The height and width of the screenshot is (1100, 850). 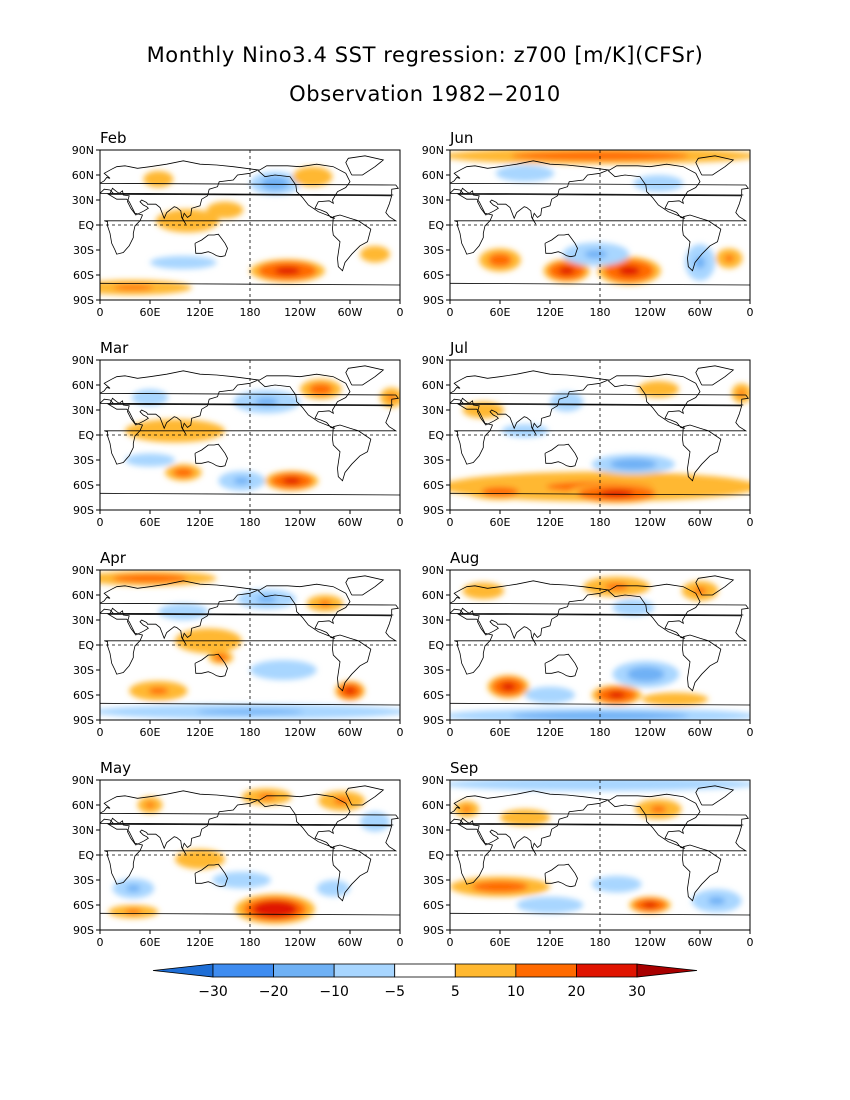 I want to click on y-tick-label: 60N, so click(x=83, y=595).